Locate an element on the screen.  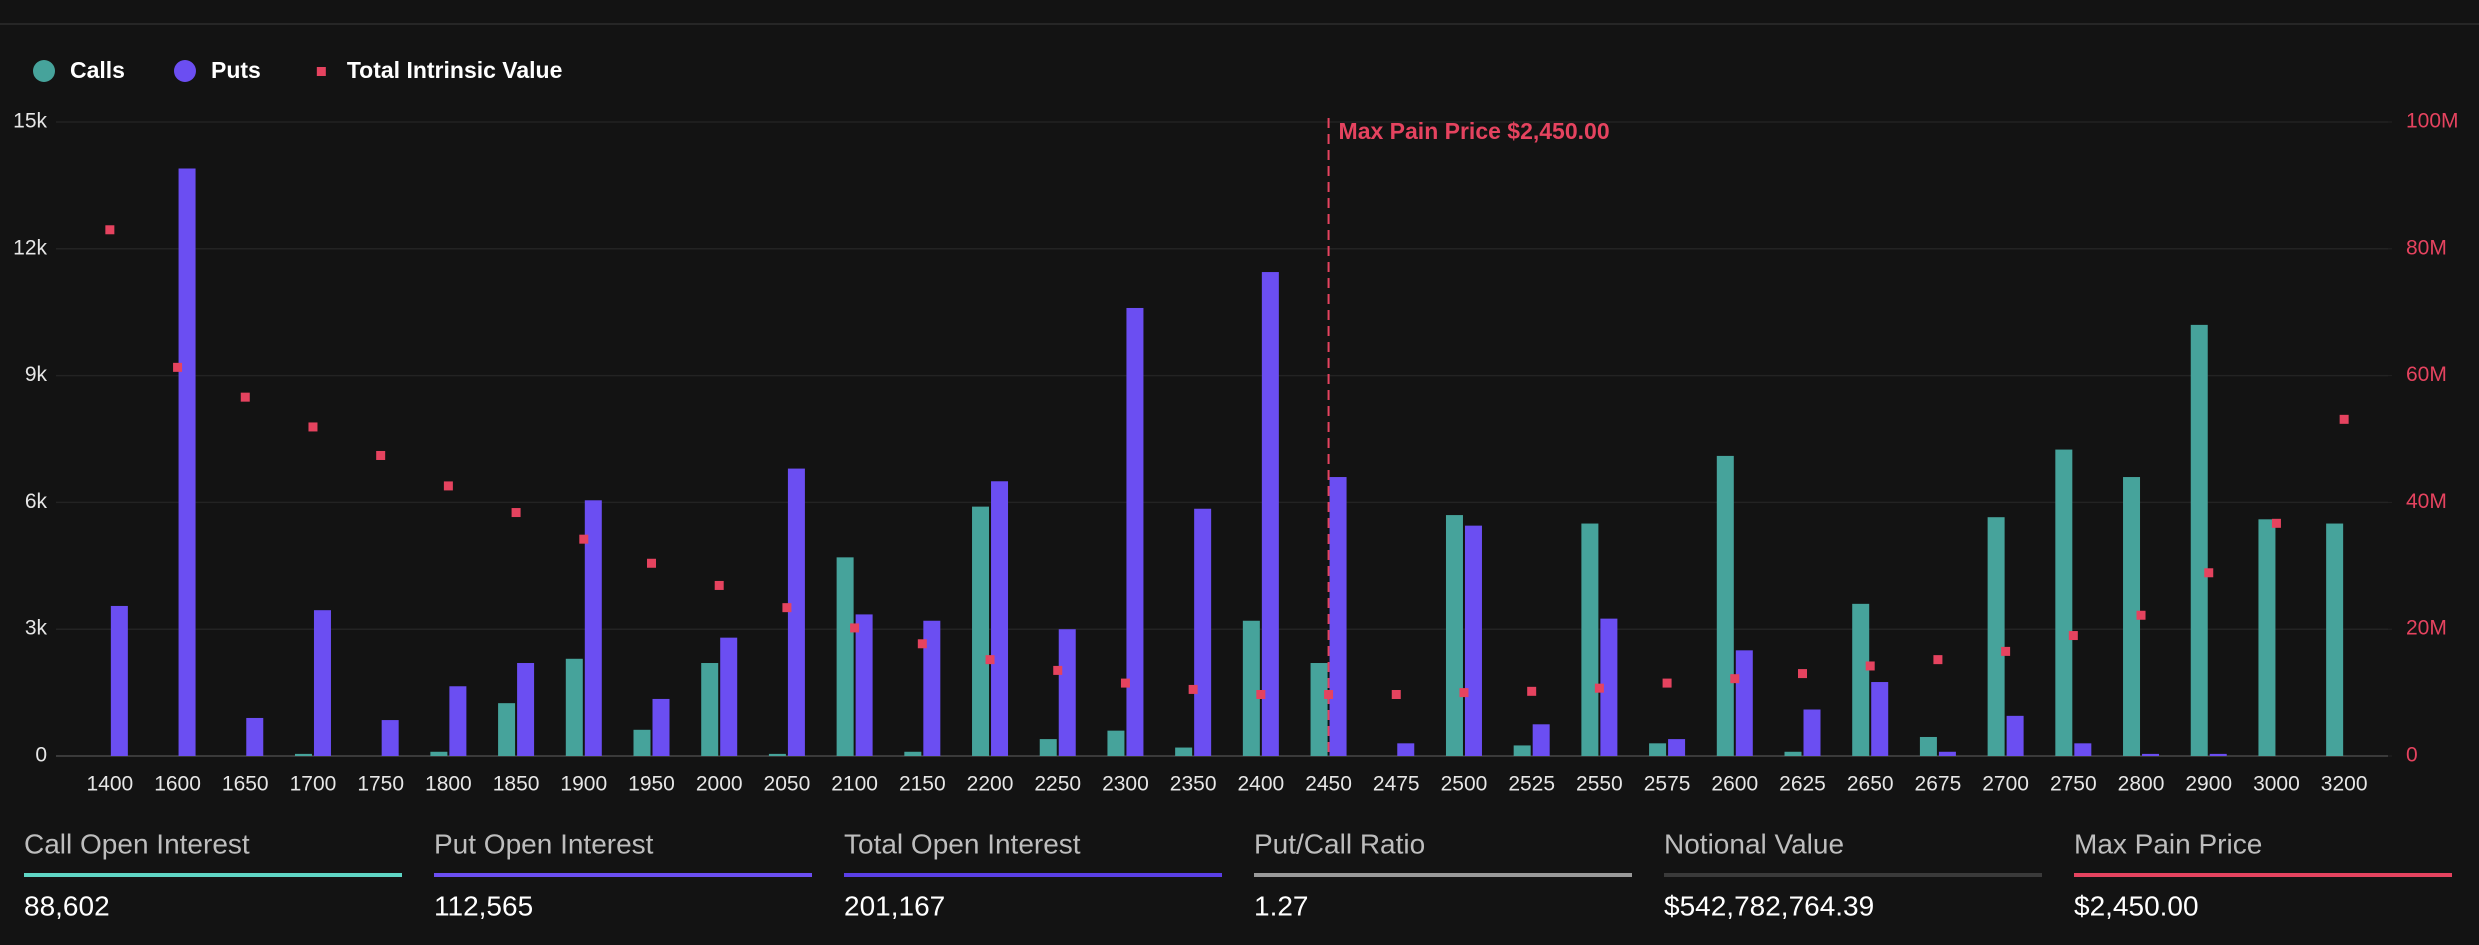
y-tick-label: 3k is located at coordinates (36, 628).